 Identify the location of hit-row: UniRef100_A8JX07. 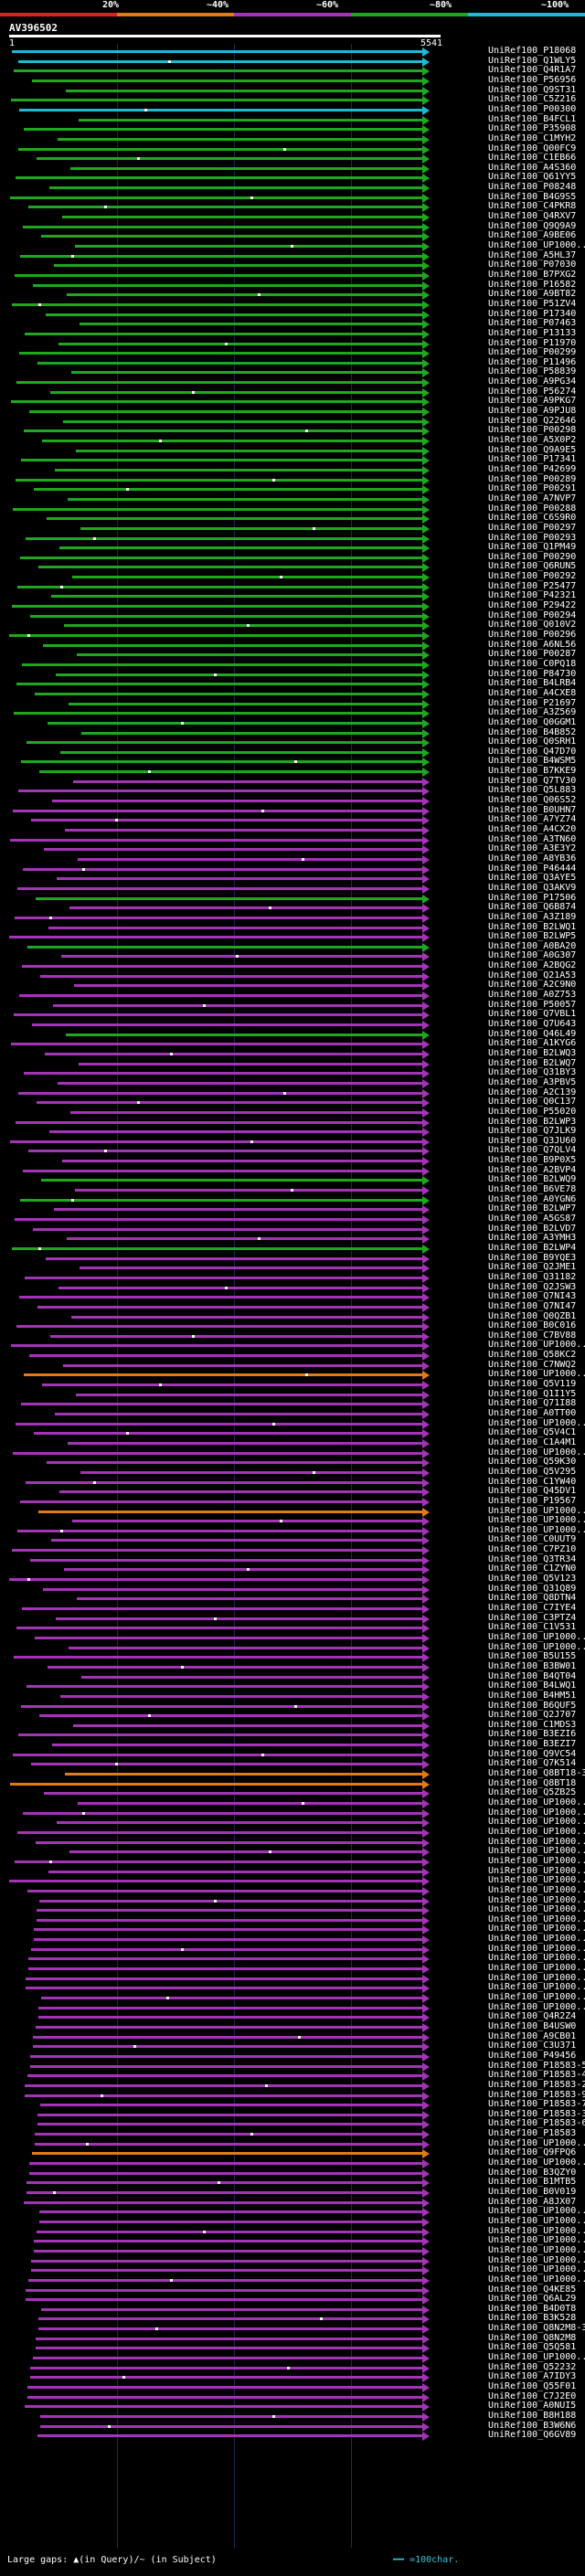
(293, 2203).